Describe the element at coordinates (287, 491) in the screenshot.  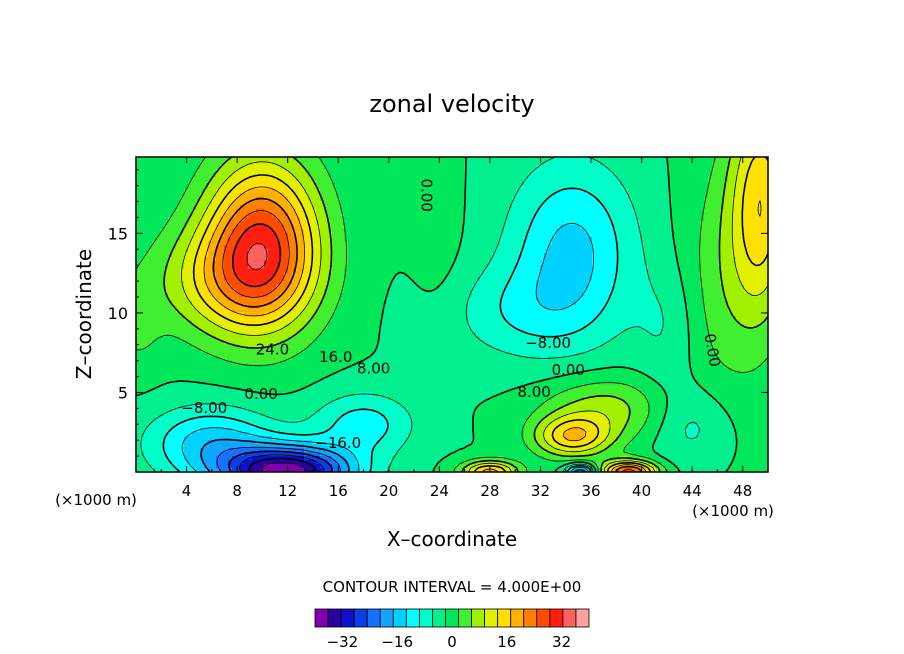
I see `x-tick-label: 12` at that location.